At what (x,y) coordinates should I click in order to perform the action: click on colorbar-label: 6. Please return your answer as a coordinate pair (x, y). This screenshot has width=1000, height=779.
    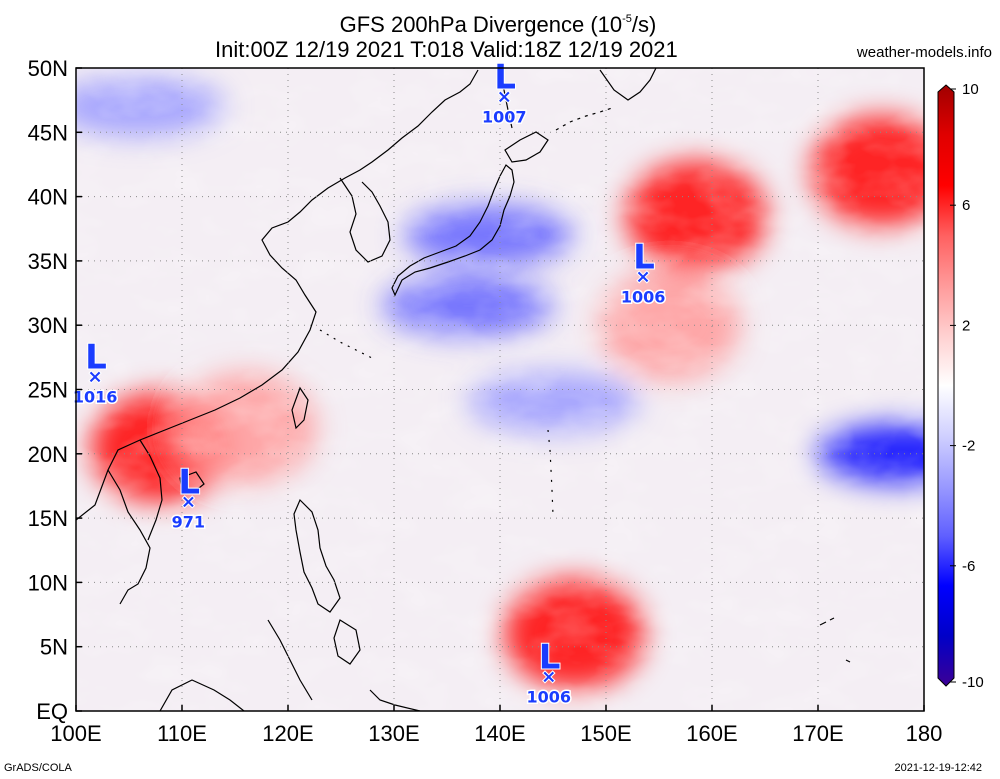
    Looking at the image, I should click on (966, 205).